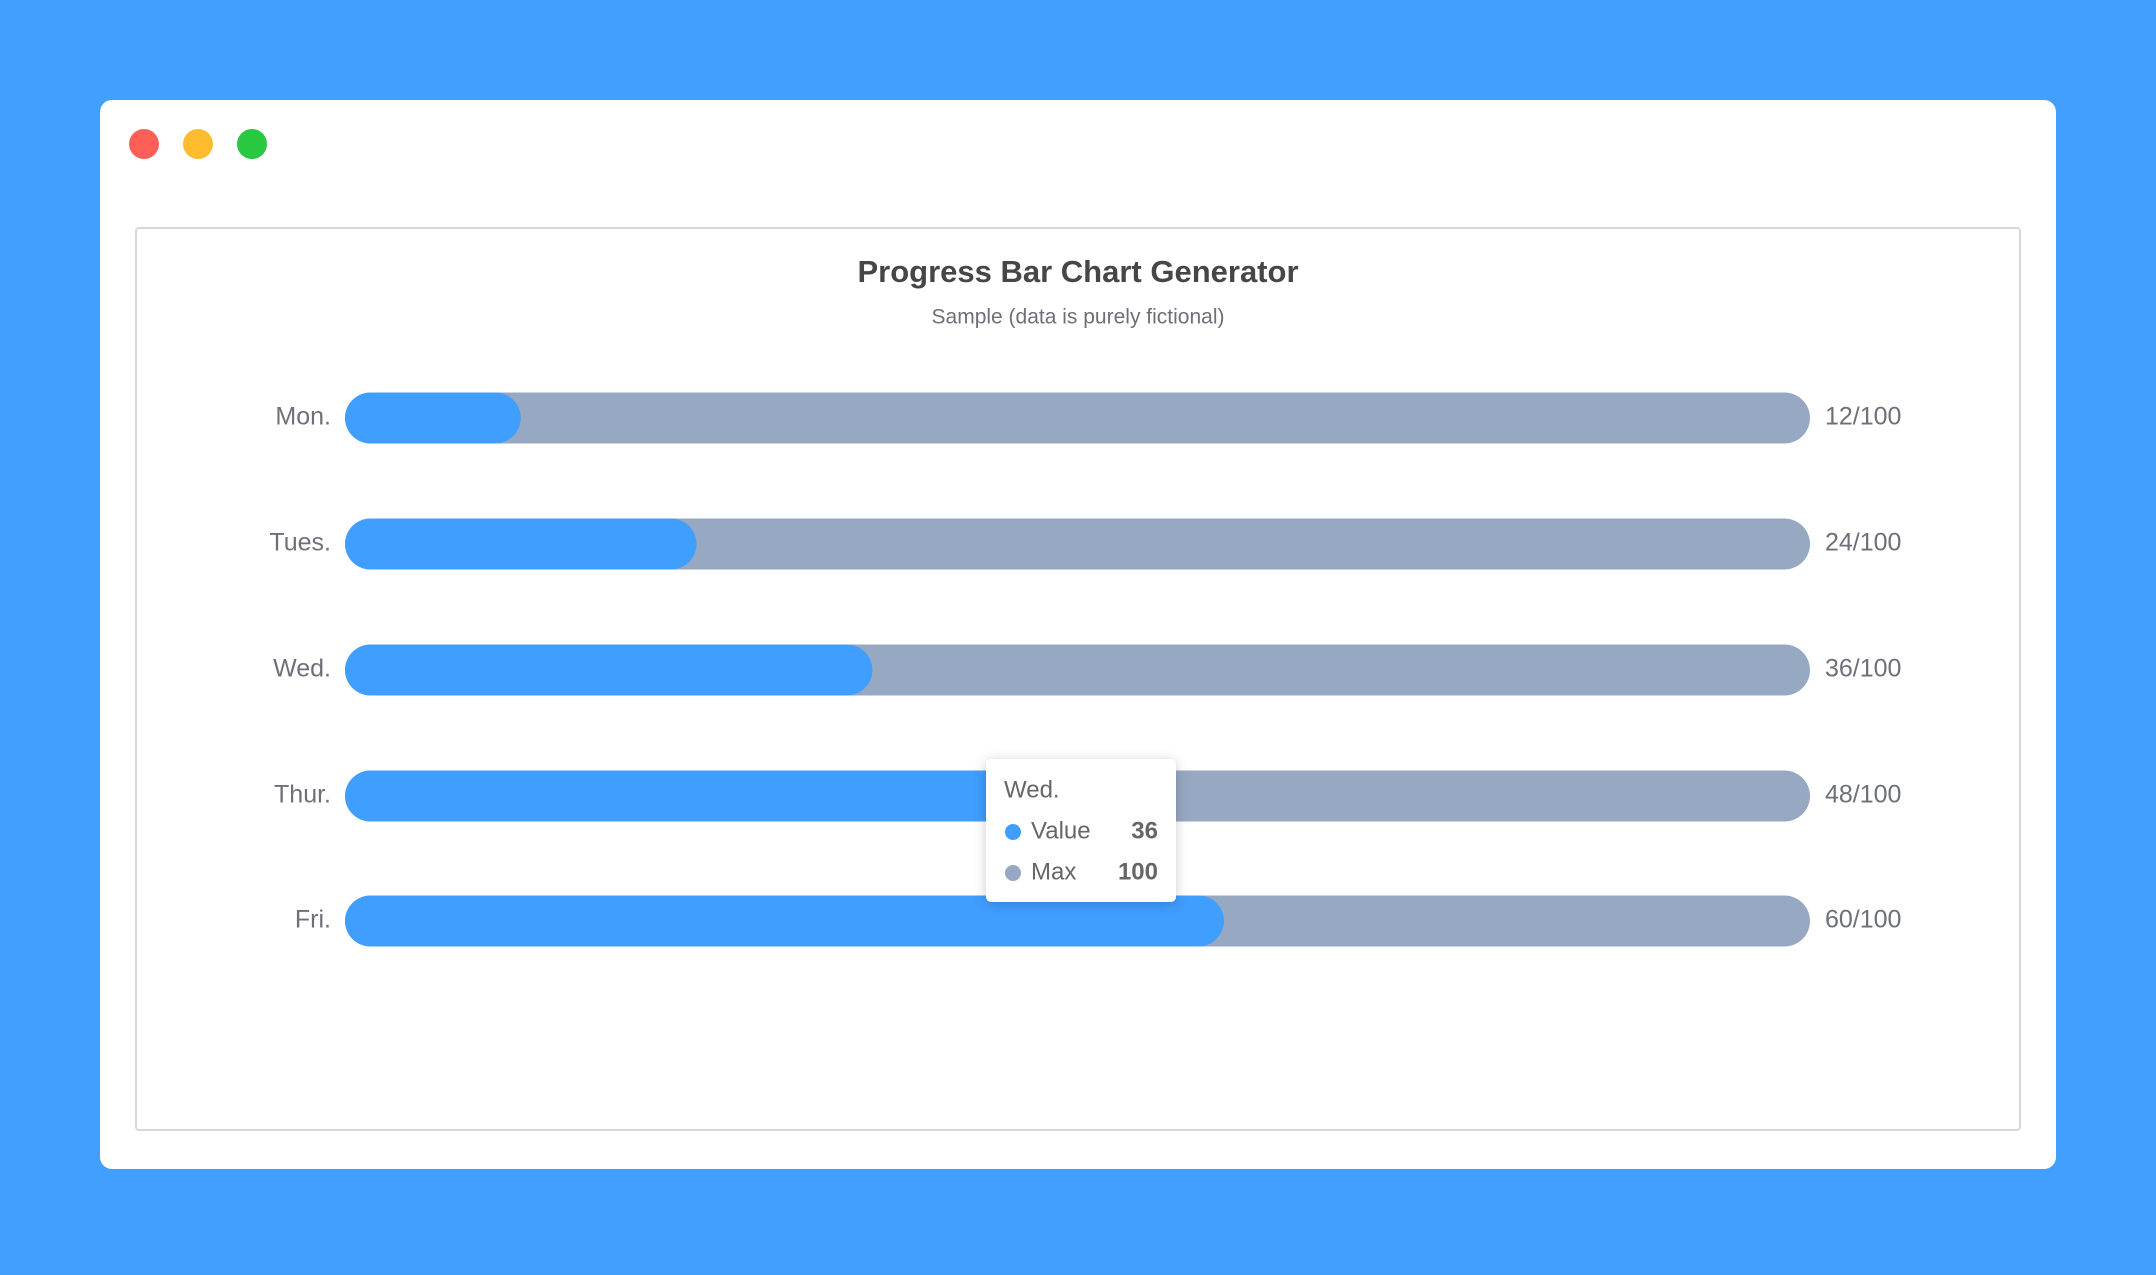 This screenshot has height=1275, width=2156. I want to click on tooltip-series-name: Max, so click(1053, 871).